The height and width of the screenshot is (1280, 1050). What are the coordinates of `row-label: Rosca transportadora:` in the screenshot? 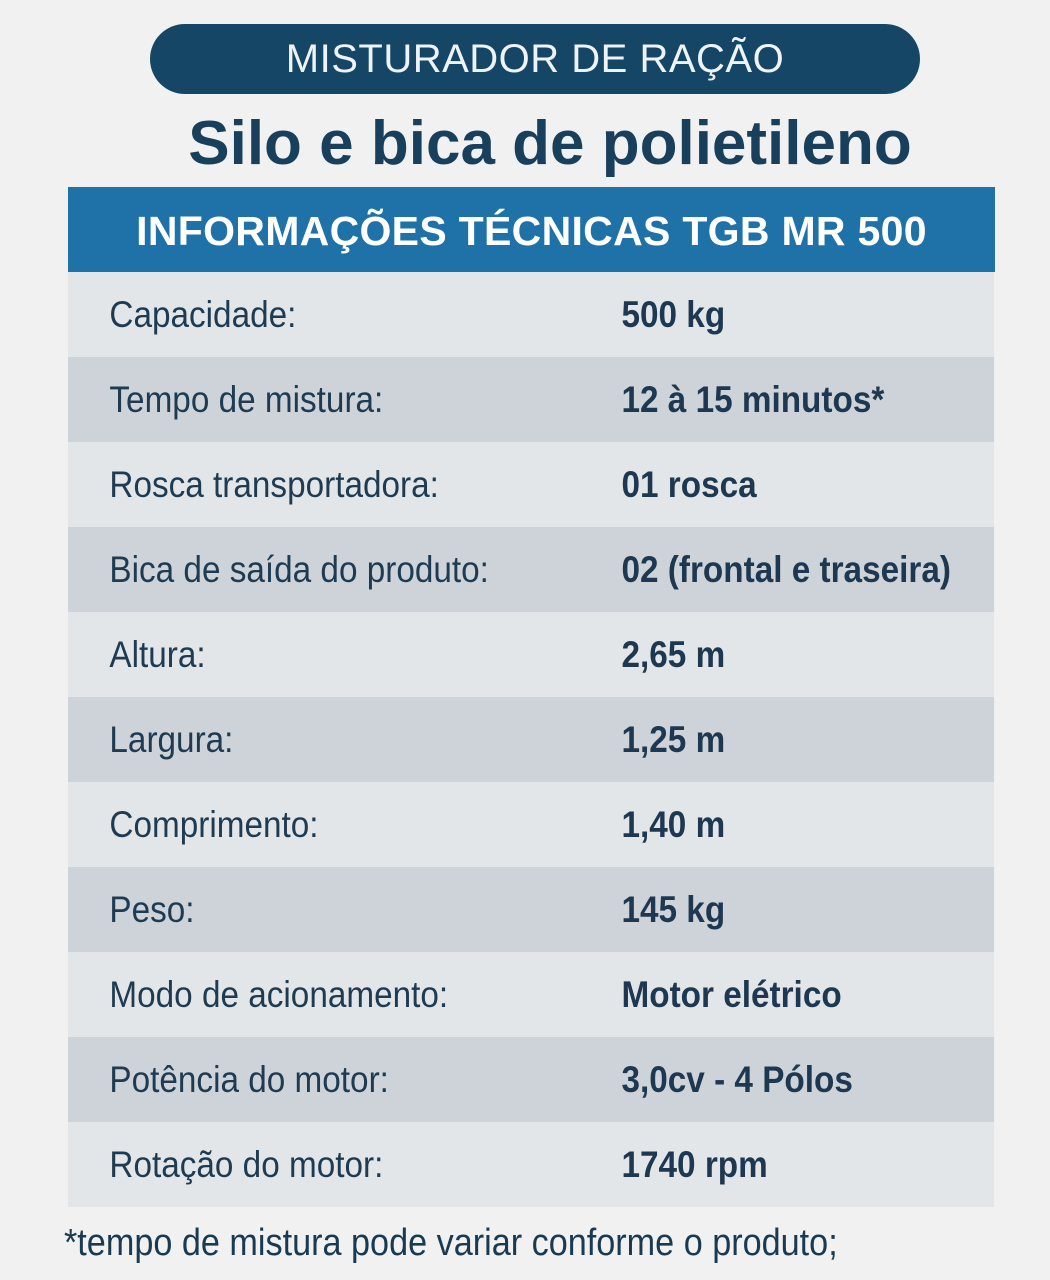 It's located at (274, 484).